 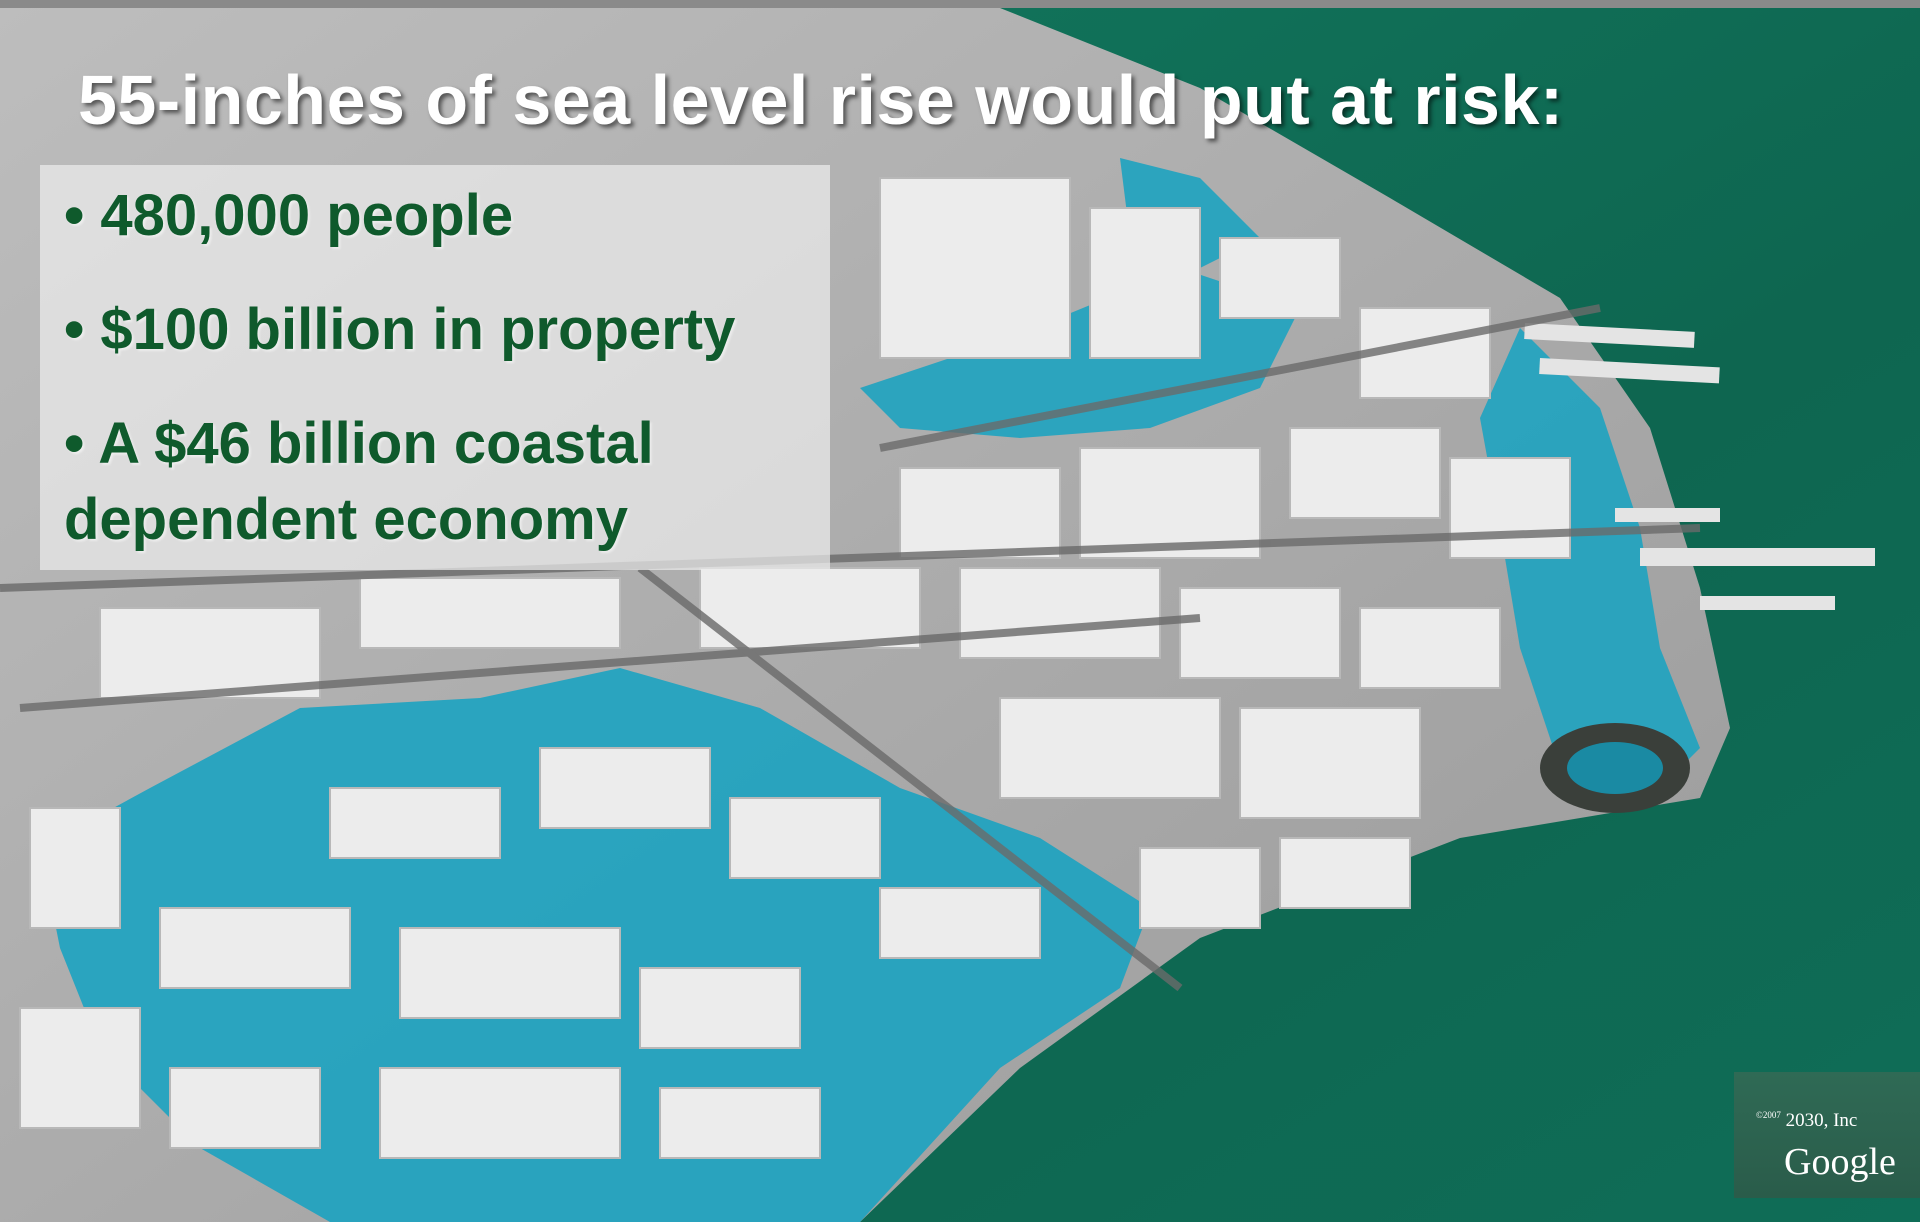 I want to click on bullet-property: • $100 billion in property, so click(x=400, y=329).